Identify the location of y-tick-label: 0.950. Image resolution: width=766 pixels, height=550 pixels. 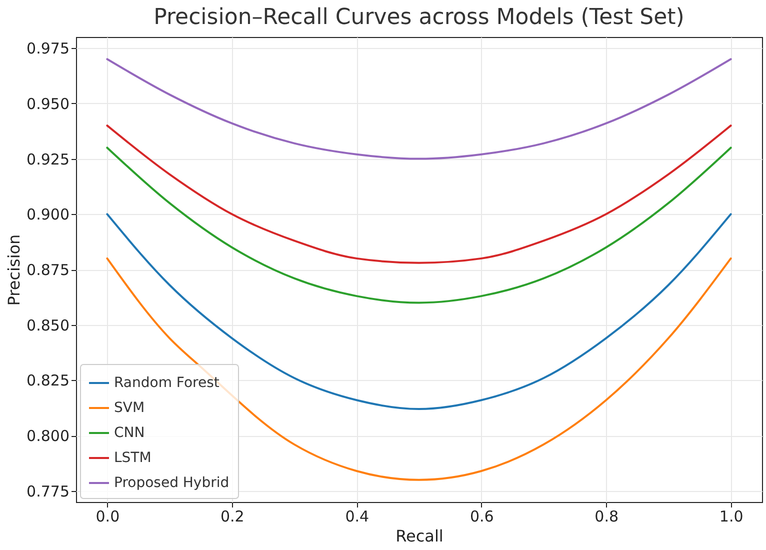
(48, 103).